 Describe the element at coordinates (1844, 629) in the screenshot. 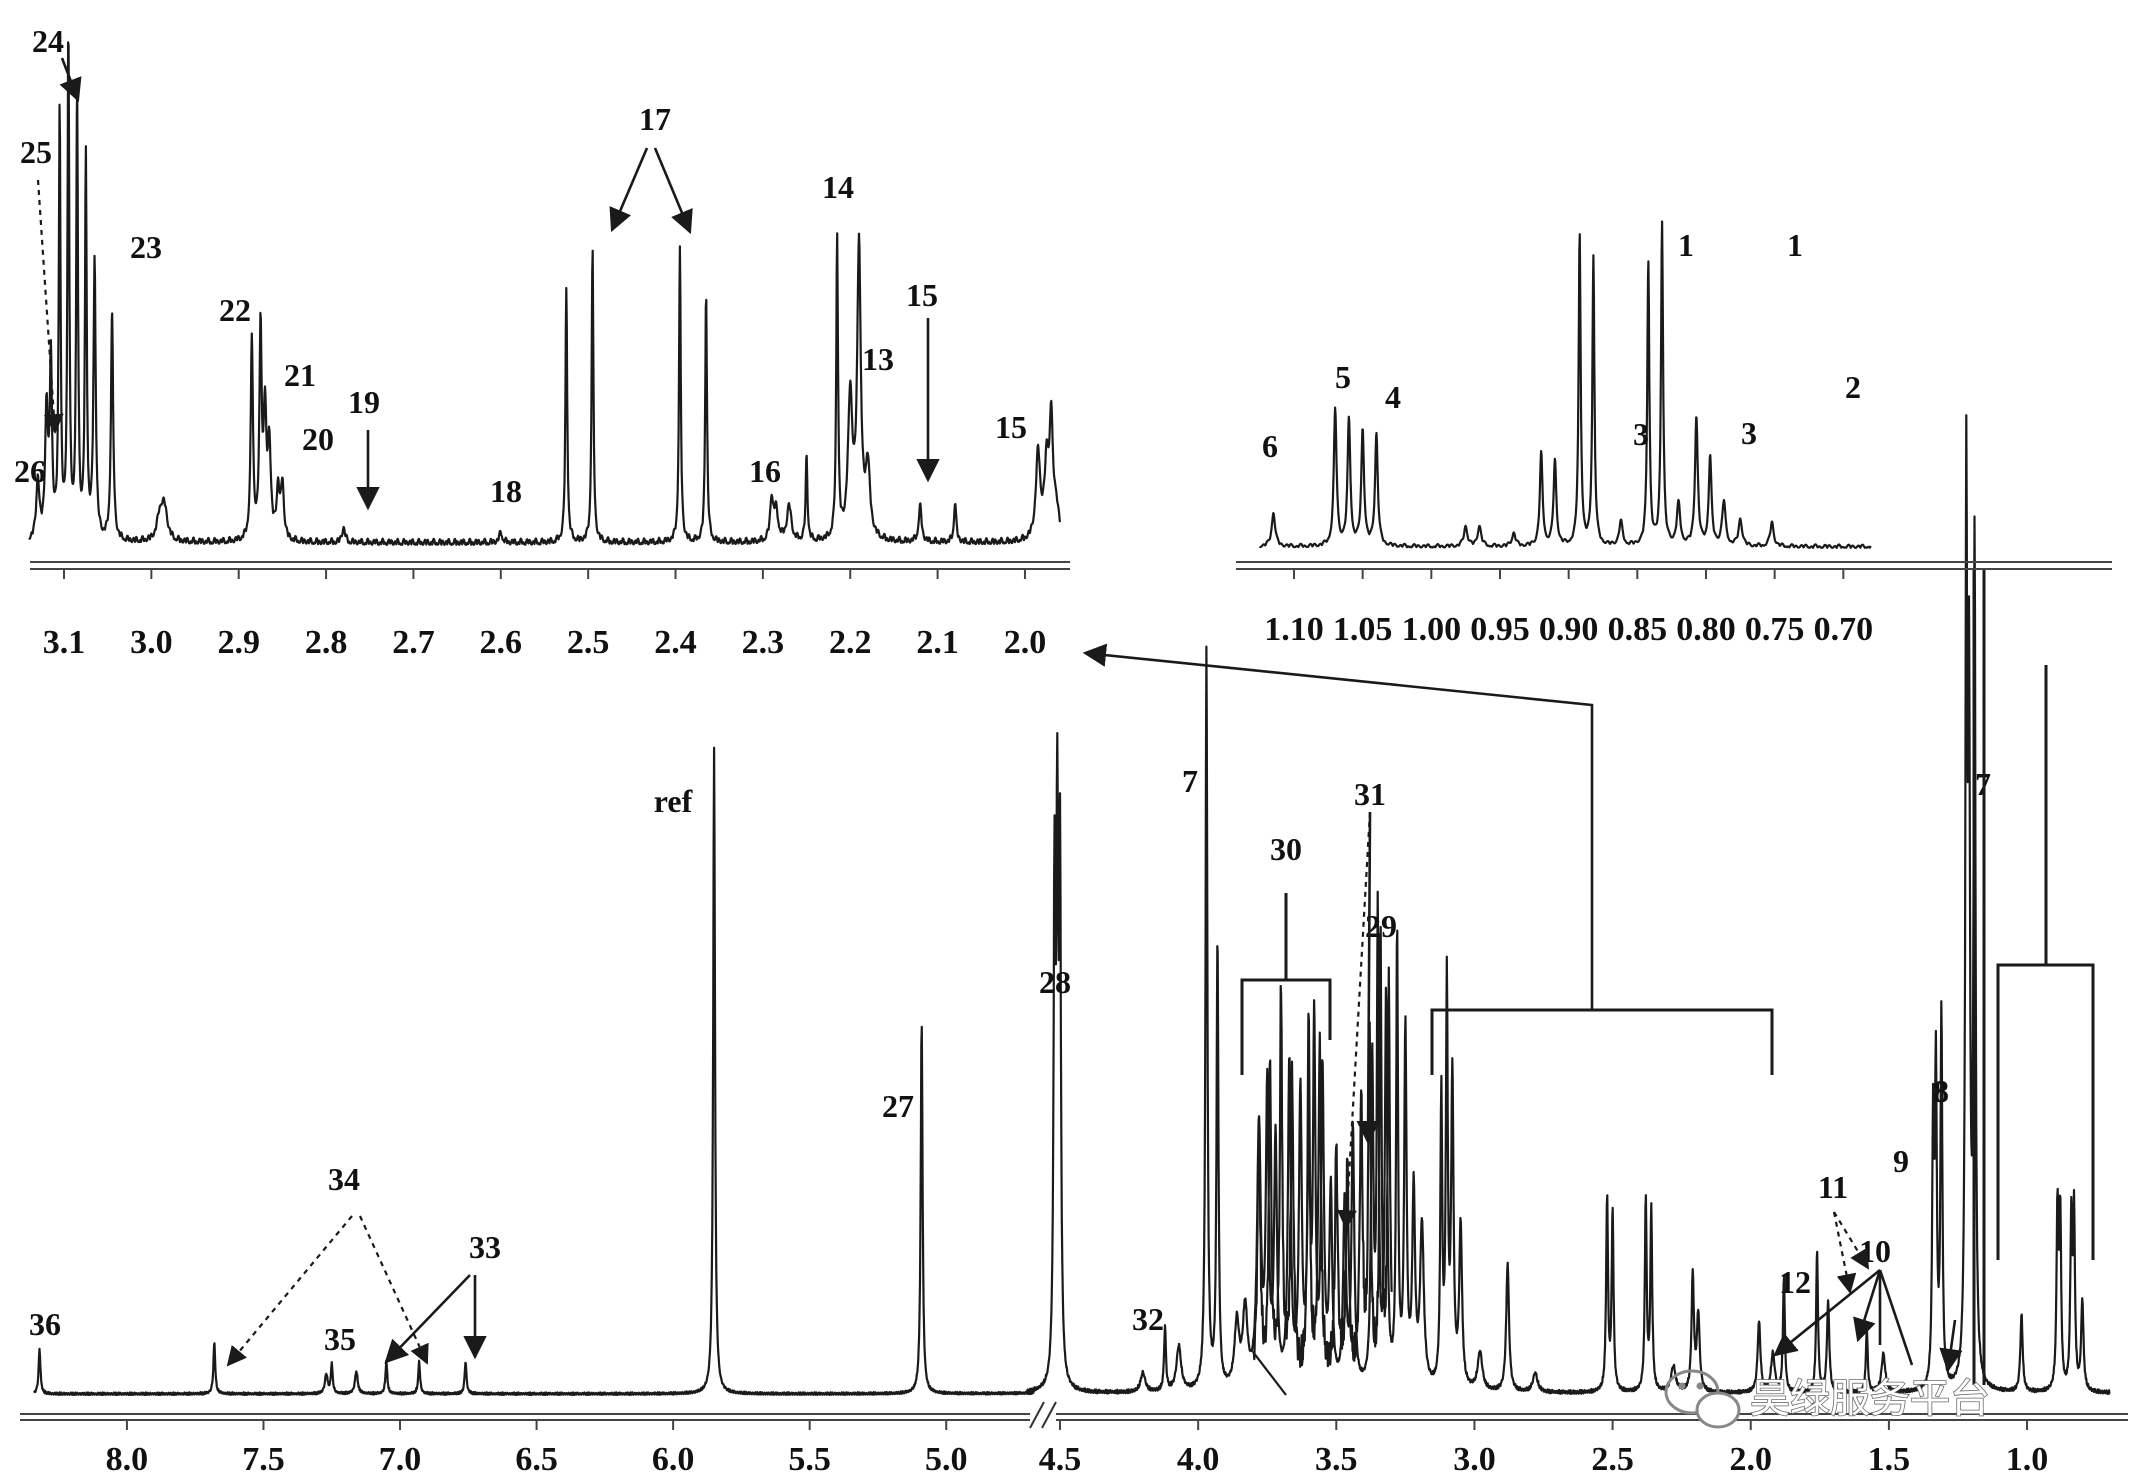

I see `inset-right-tick-label: 0.70` at that location.